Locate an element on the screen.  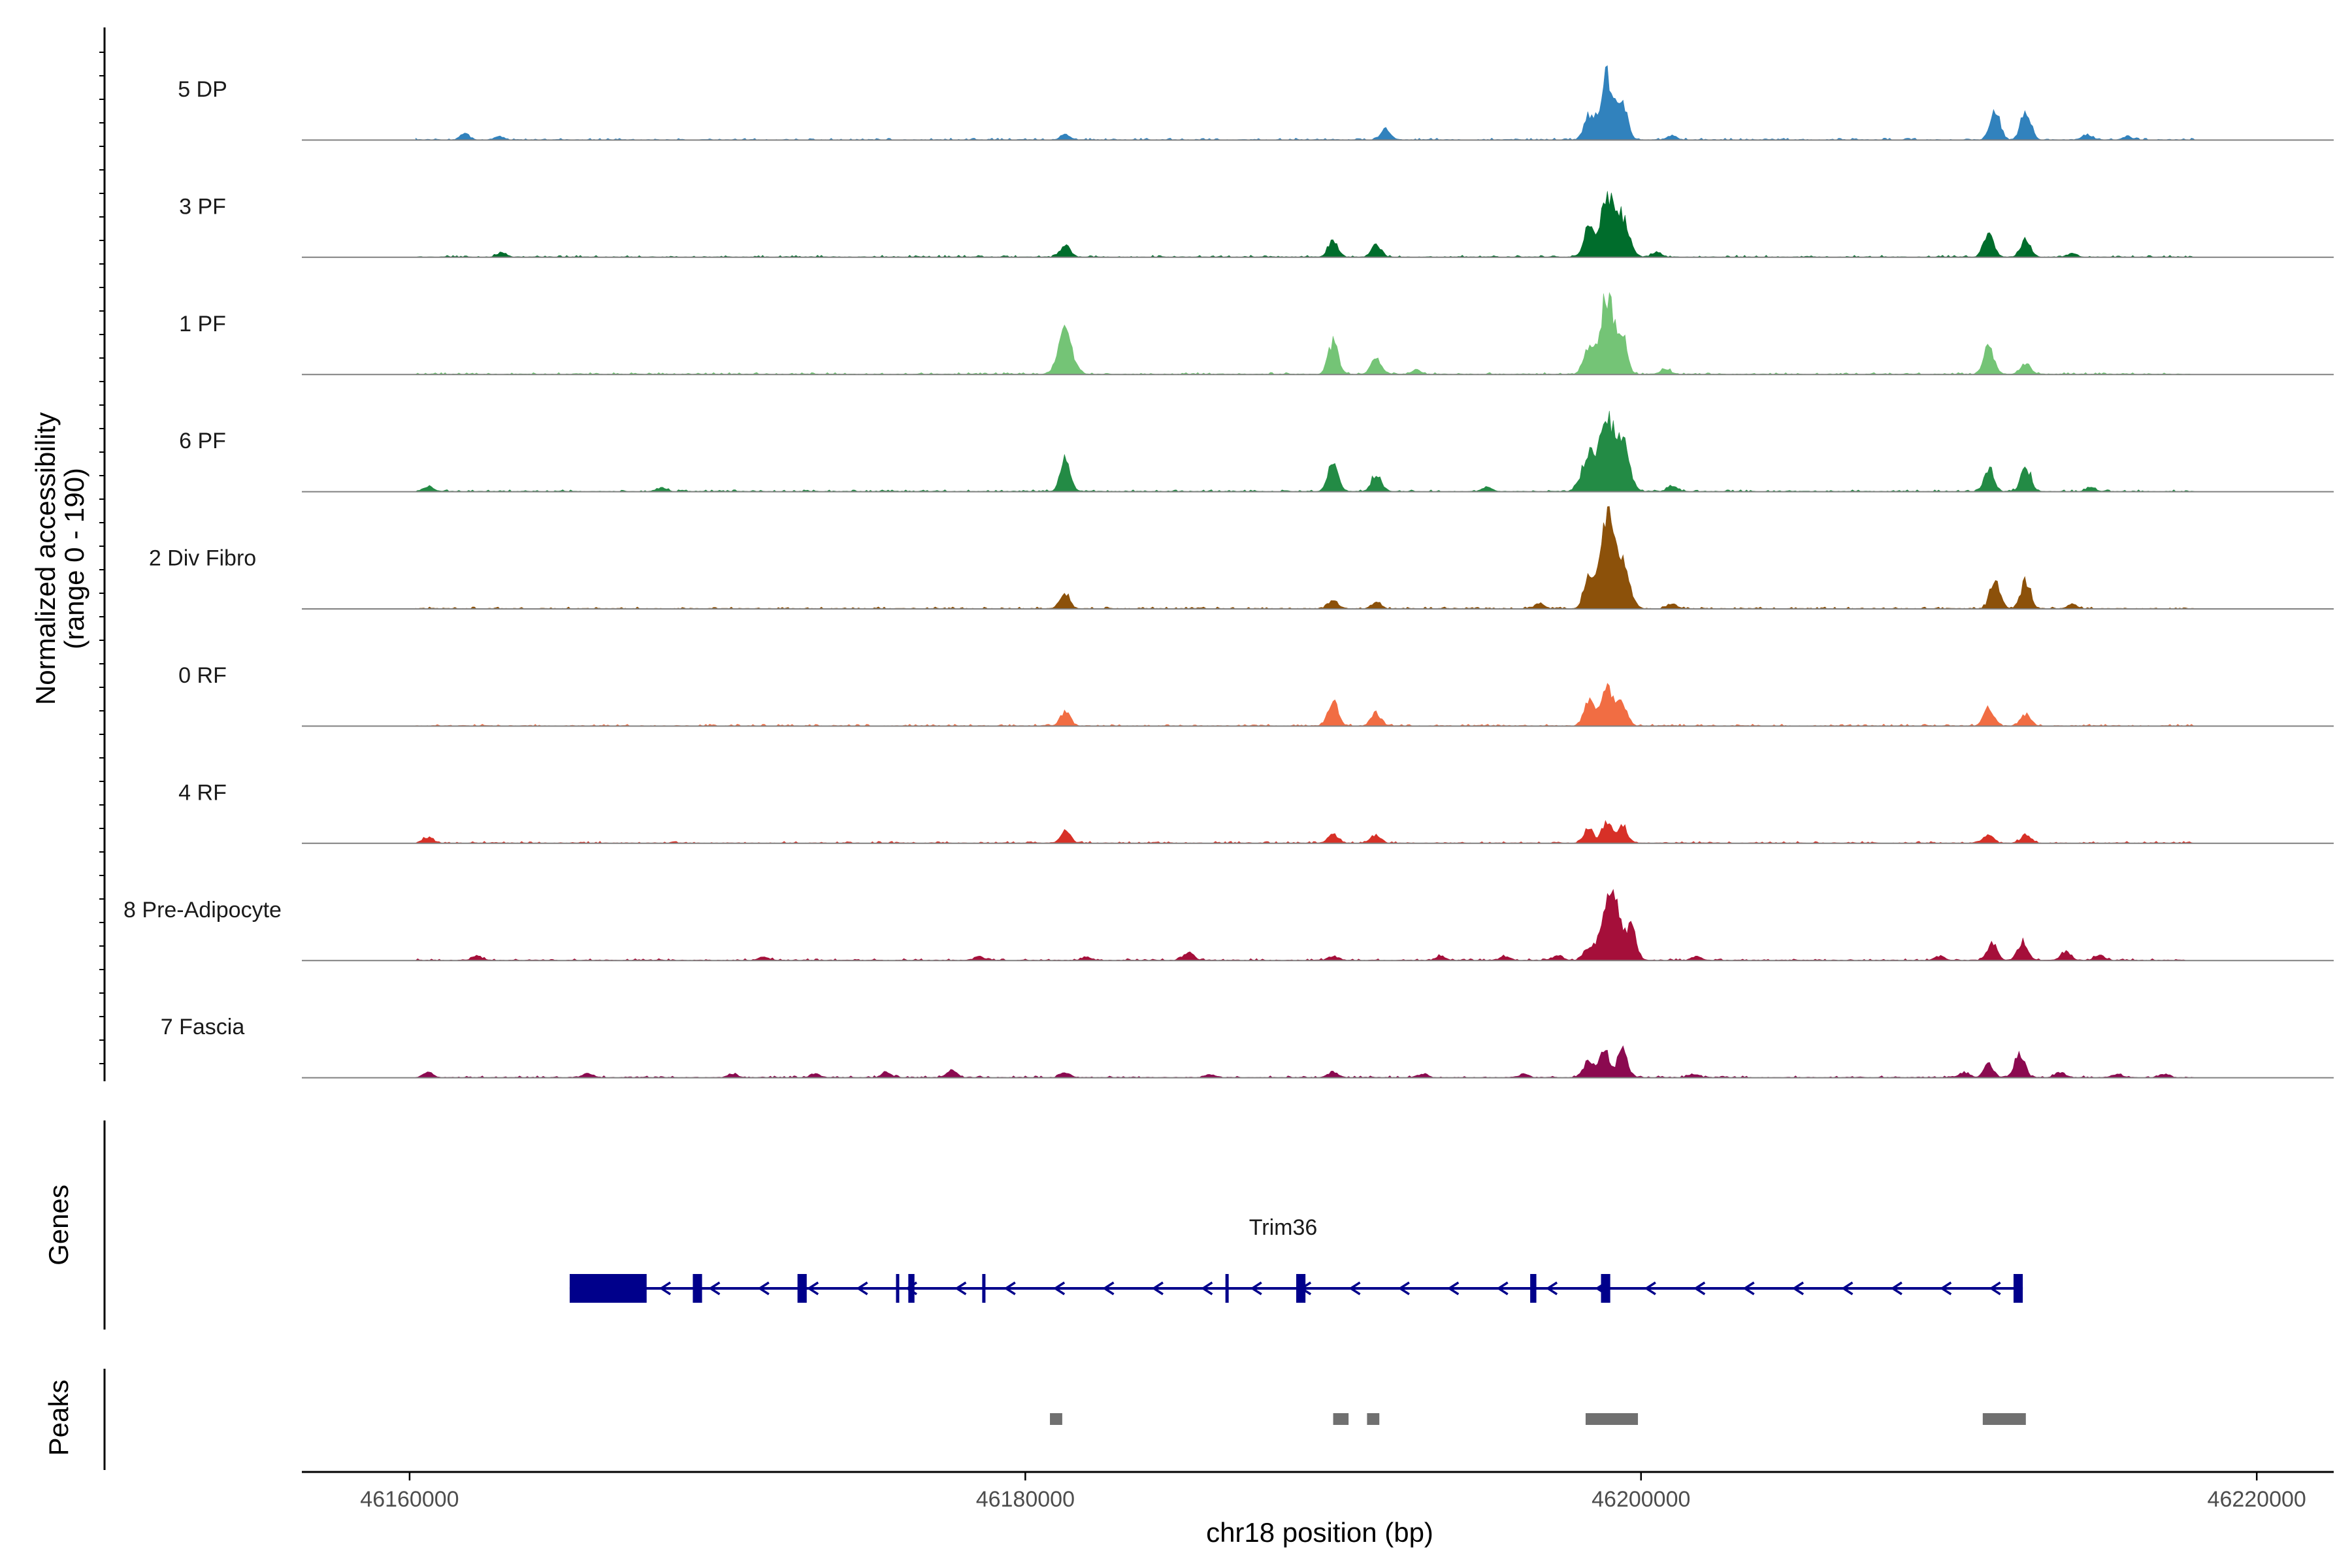
x-axis-title: chr18 position (bp) is located at coordinates (1319, 1532).